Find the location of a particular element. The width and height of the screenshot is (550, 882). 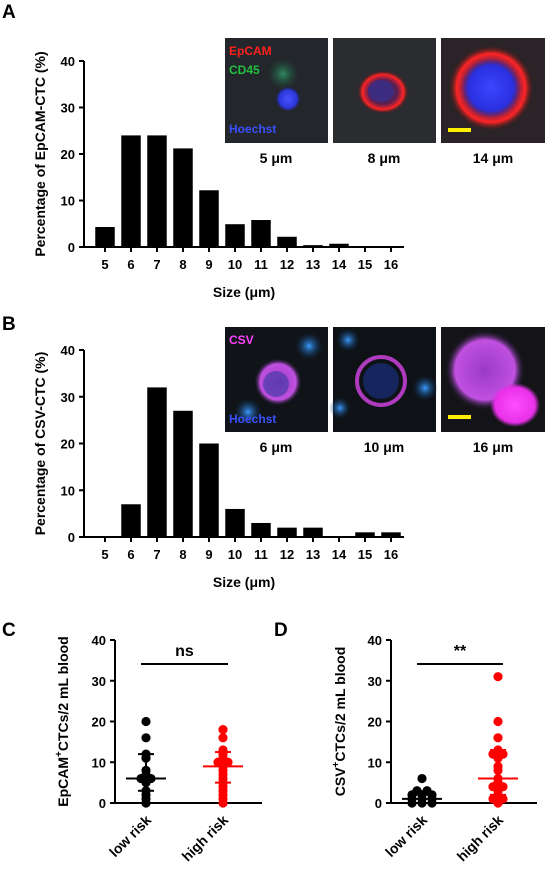

micrograph-a-stain-label: CD45 is located at coordinates (244, 70).